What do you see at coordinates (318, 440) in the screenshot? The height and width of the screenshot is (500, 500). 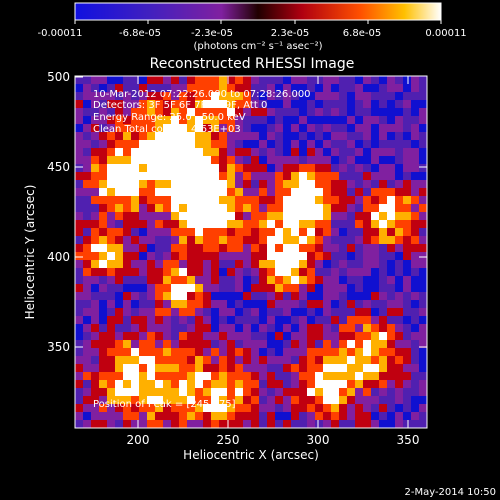 I see `x-tick-label: 300` at bounding box center [318, 440].